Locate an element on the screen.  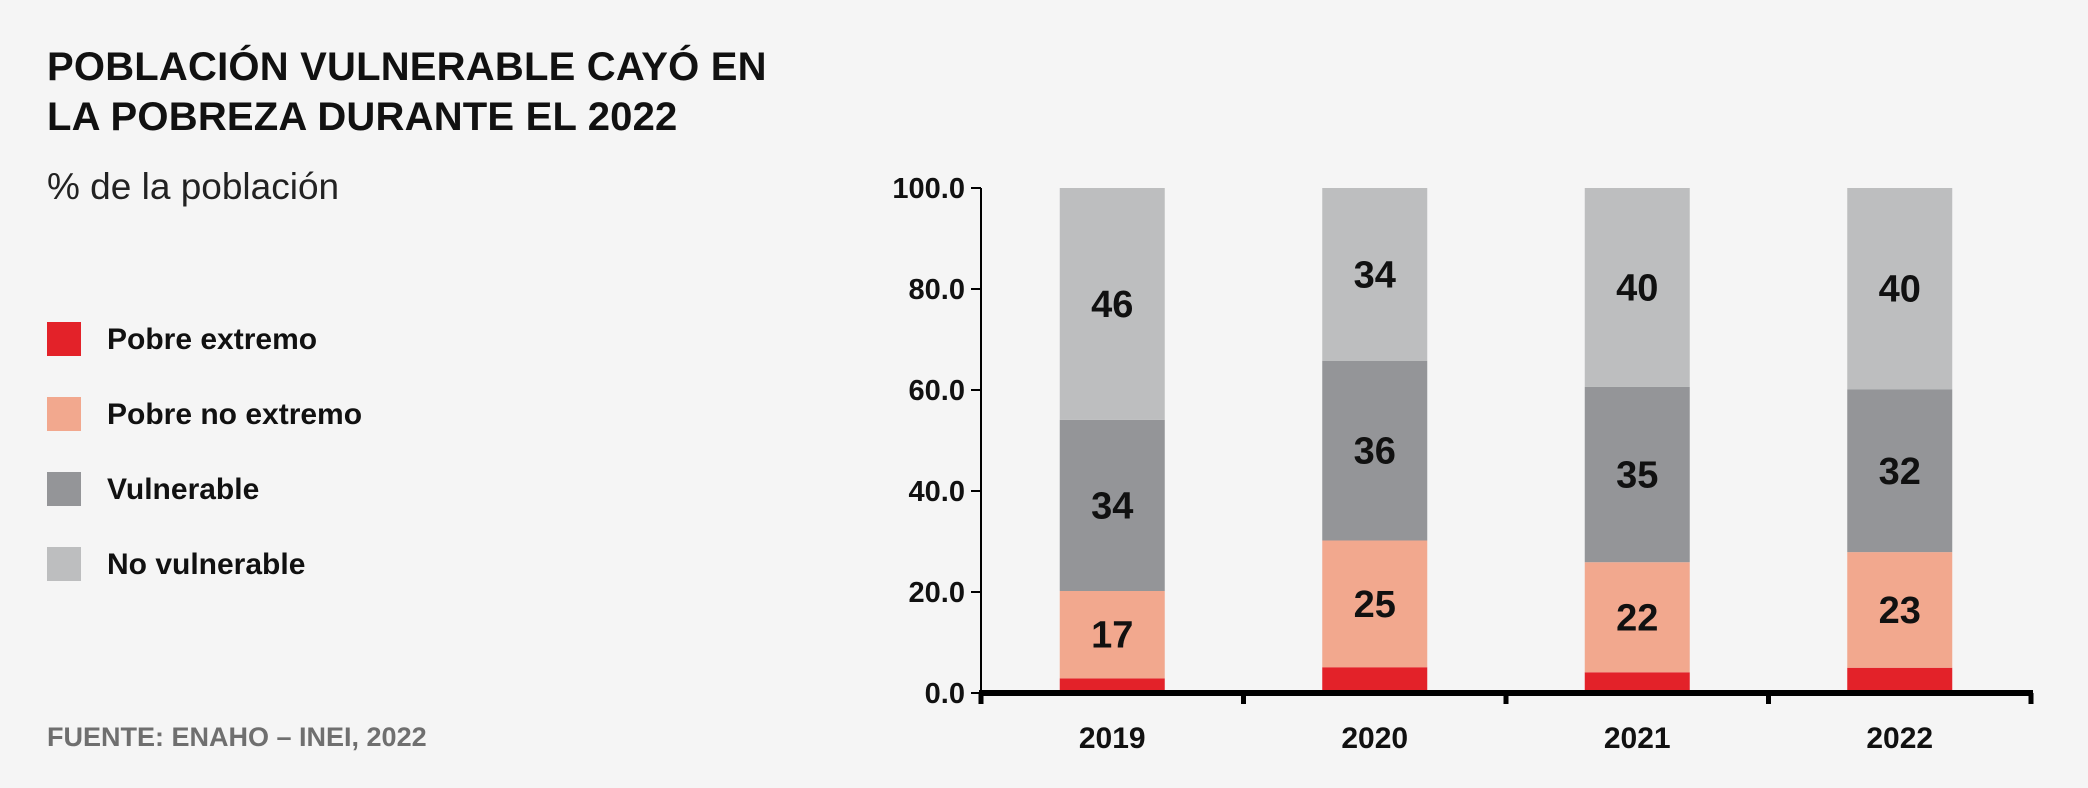
data-label-2019-2: 34 is located at coordinates (1112, 506).